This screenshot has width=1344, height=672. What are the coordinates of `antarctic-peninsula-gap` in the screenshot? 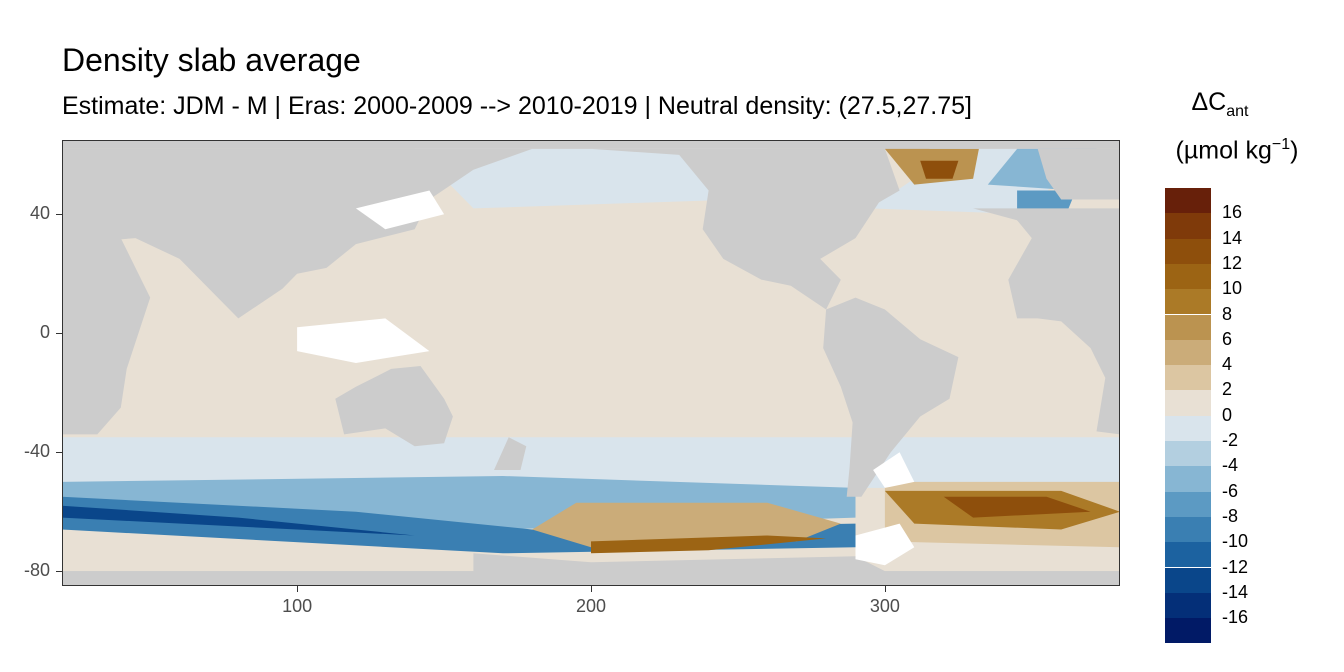 It's located at (885, 544).